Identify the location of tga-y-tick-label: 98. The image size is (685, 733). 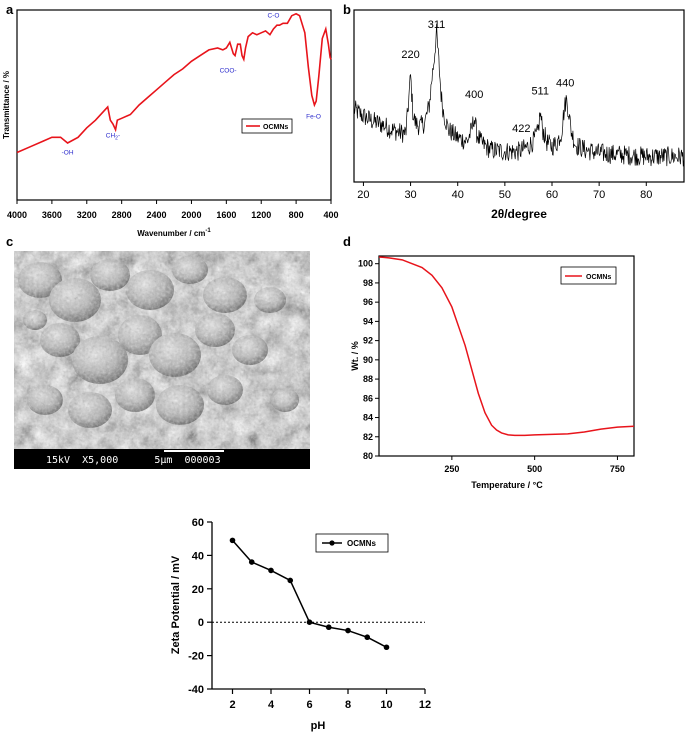
(368, 283).